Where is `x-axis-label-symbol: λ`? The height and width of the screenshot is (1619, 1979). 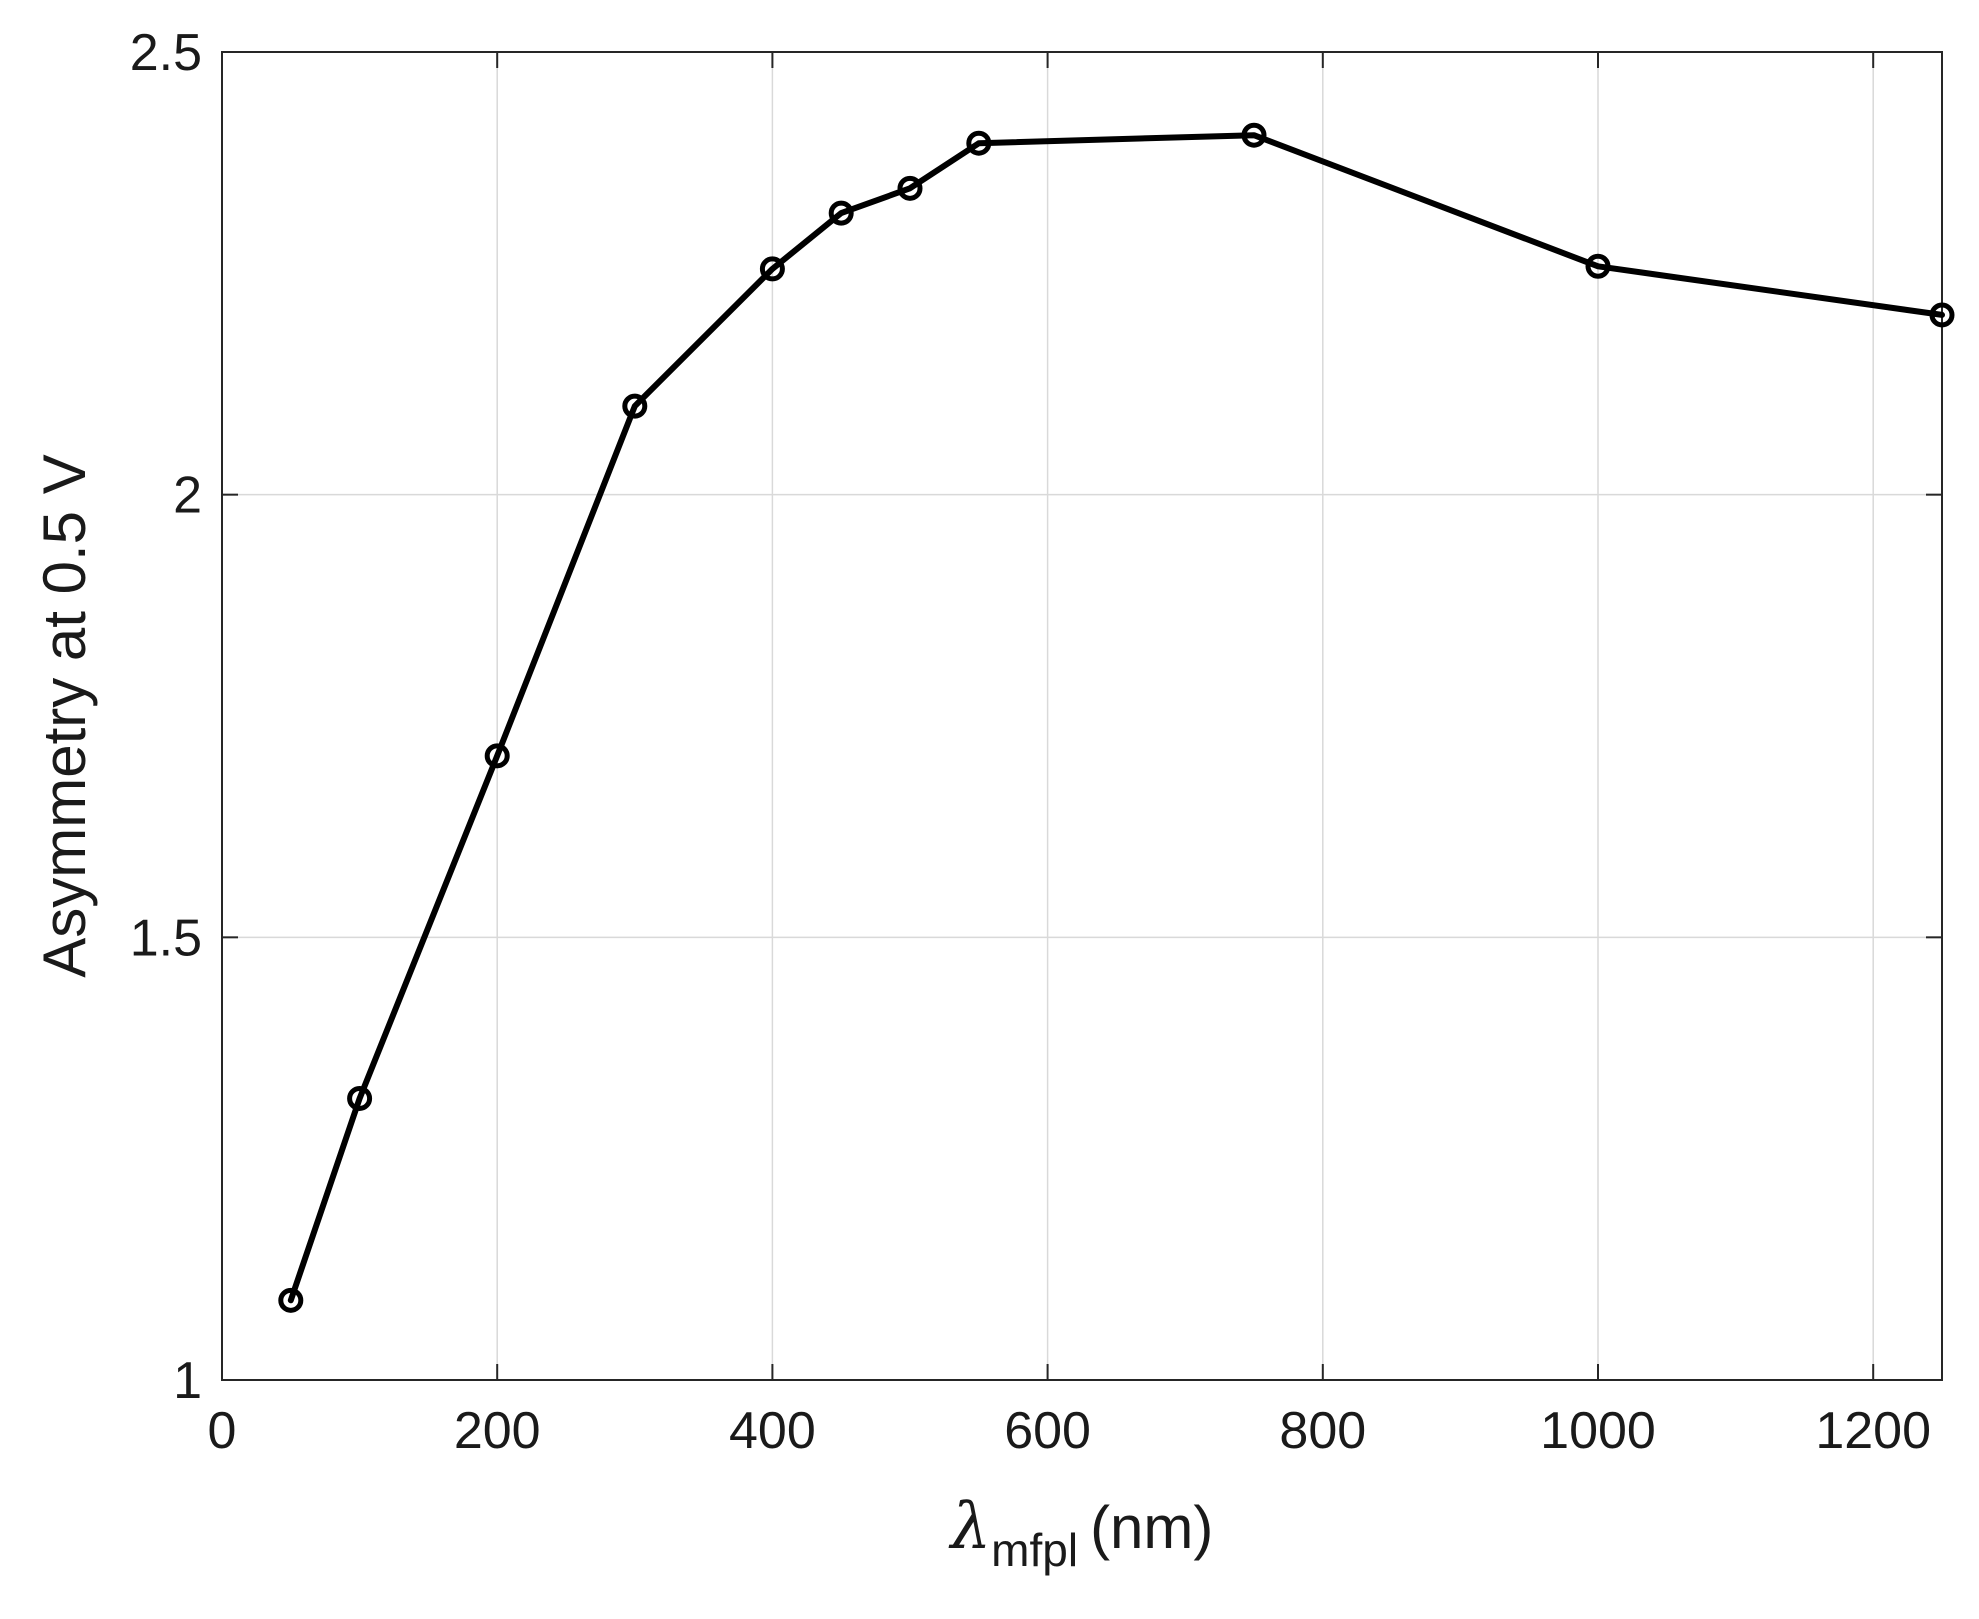
x-axis-label-symbol: λ is located at coordinates (970, 1527).